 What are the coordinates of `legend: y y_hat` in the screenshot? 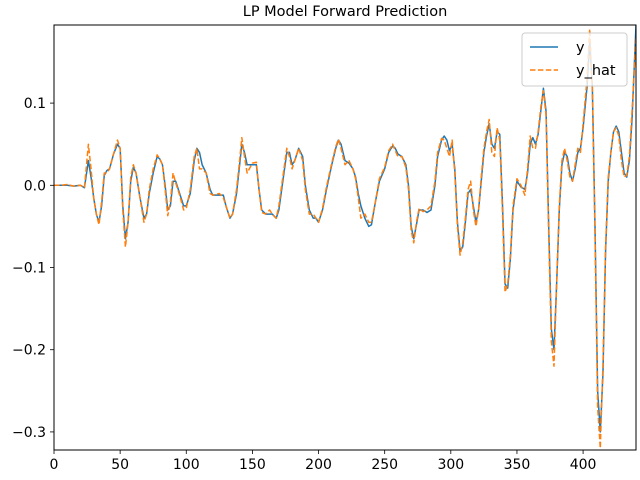 It's located at (574, 59).